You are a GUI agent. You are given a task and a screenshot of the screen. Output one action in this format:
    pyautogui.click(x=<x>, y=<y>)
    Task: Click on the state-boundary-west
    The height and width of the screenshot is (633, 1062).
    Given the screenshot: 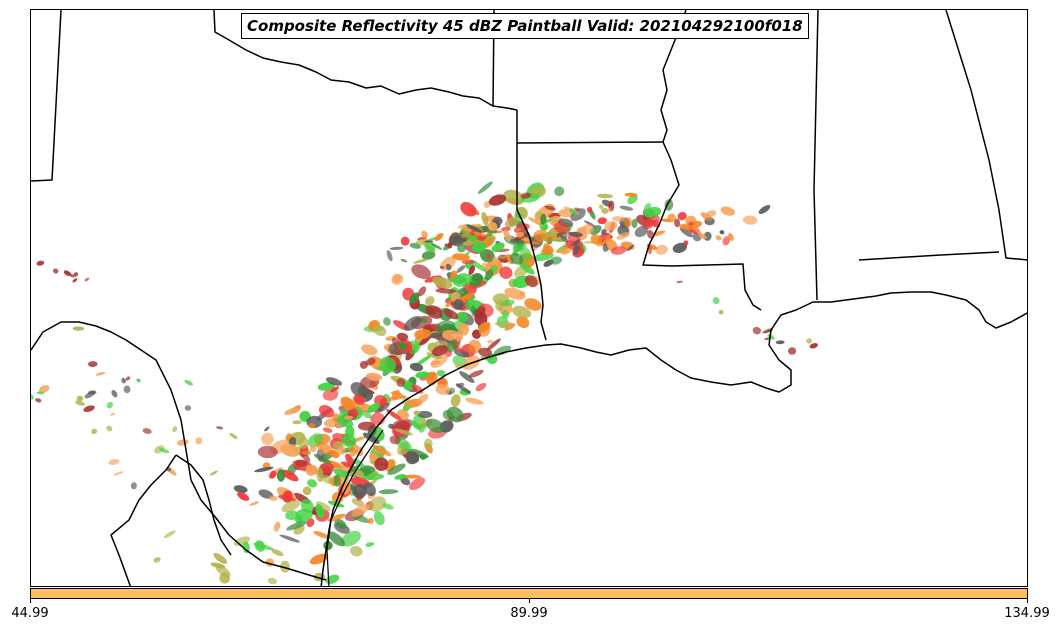 What is the action you would take?
    pyautogui.click(x=46, y=96)
    